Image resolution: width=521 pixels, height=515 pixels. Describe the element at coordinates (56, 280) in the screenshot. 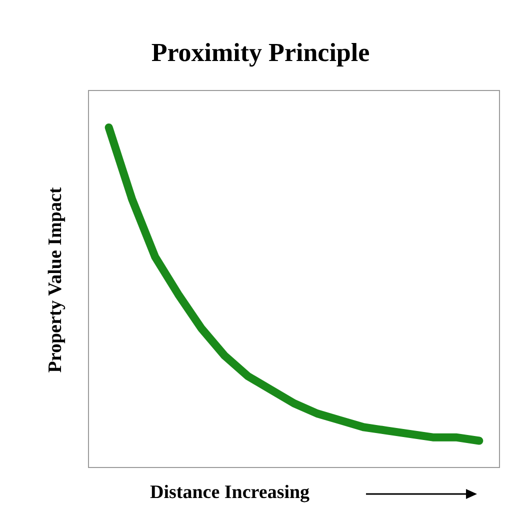

I see `y-axis-title: Property Value Impact` at that location.